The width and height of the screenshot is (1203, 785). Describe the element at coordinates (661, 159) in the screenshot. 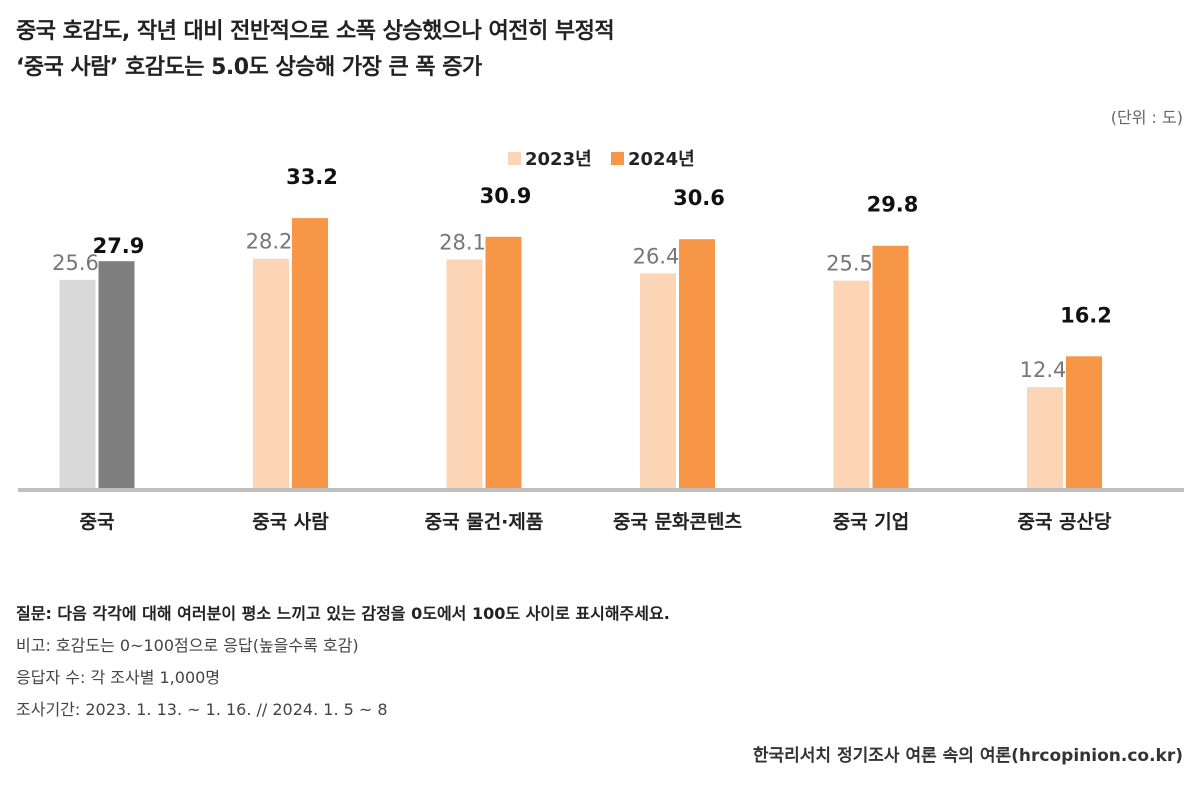

I see `legend-label-2024: 2024년` at that location.